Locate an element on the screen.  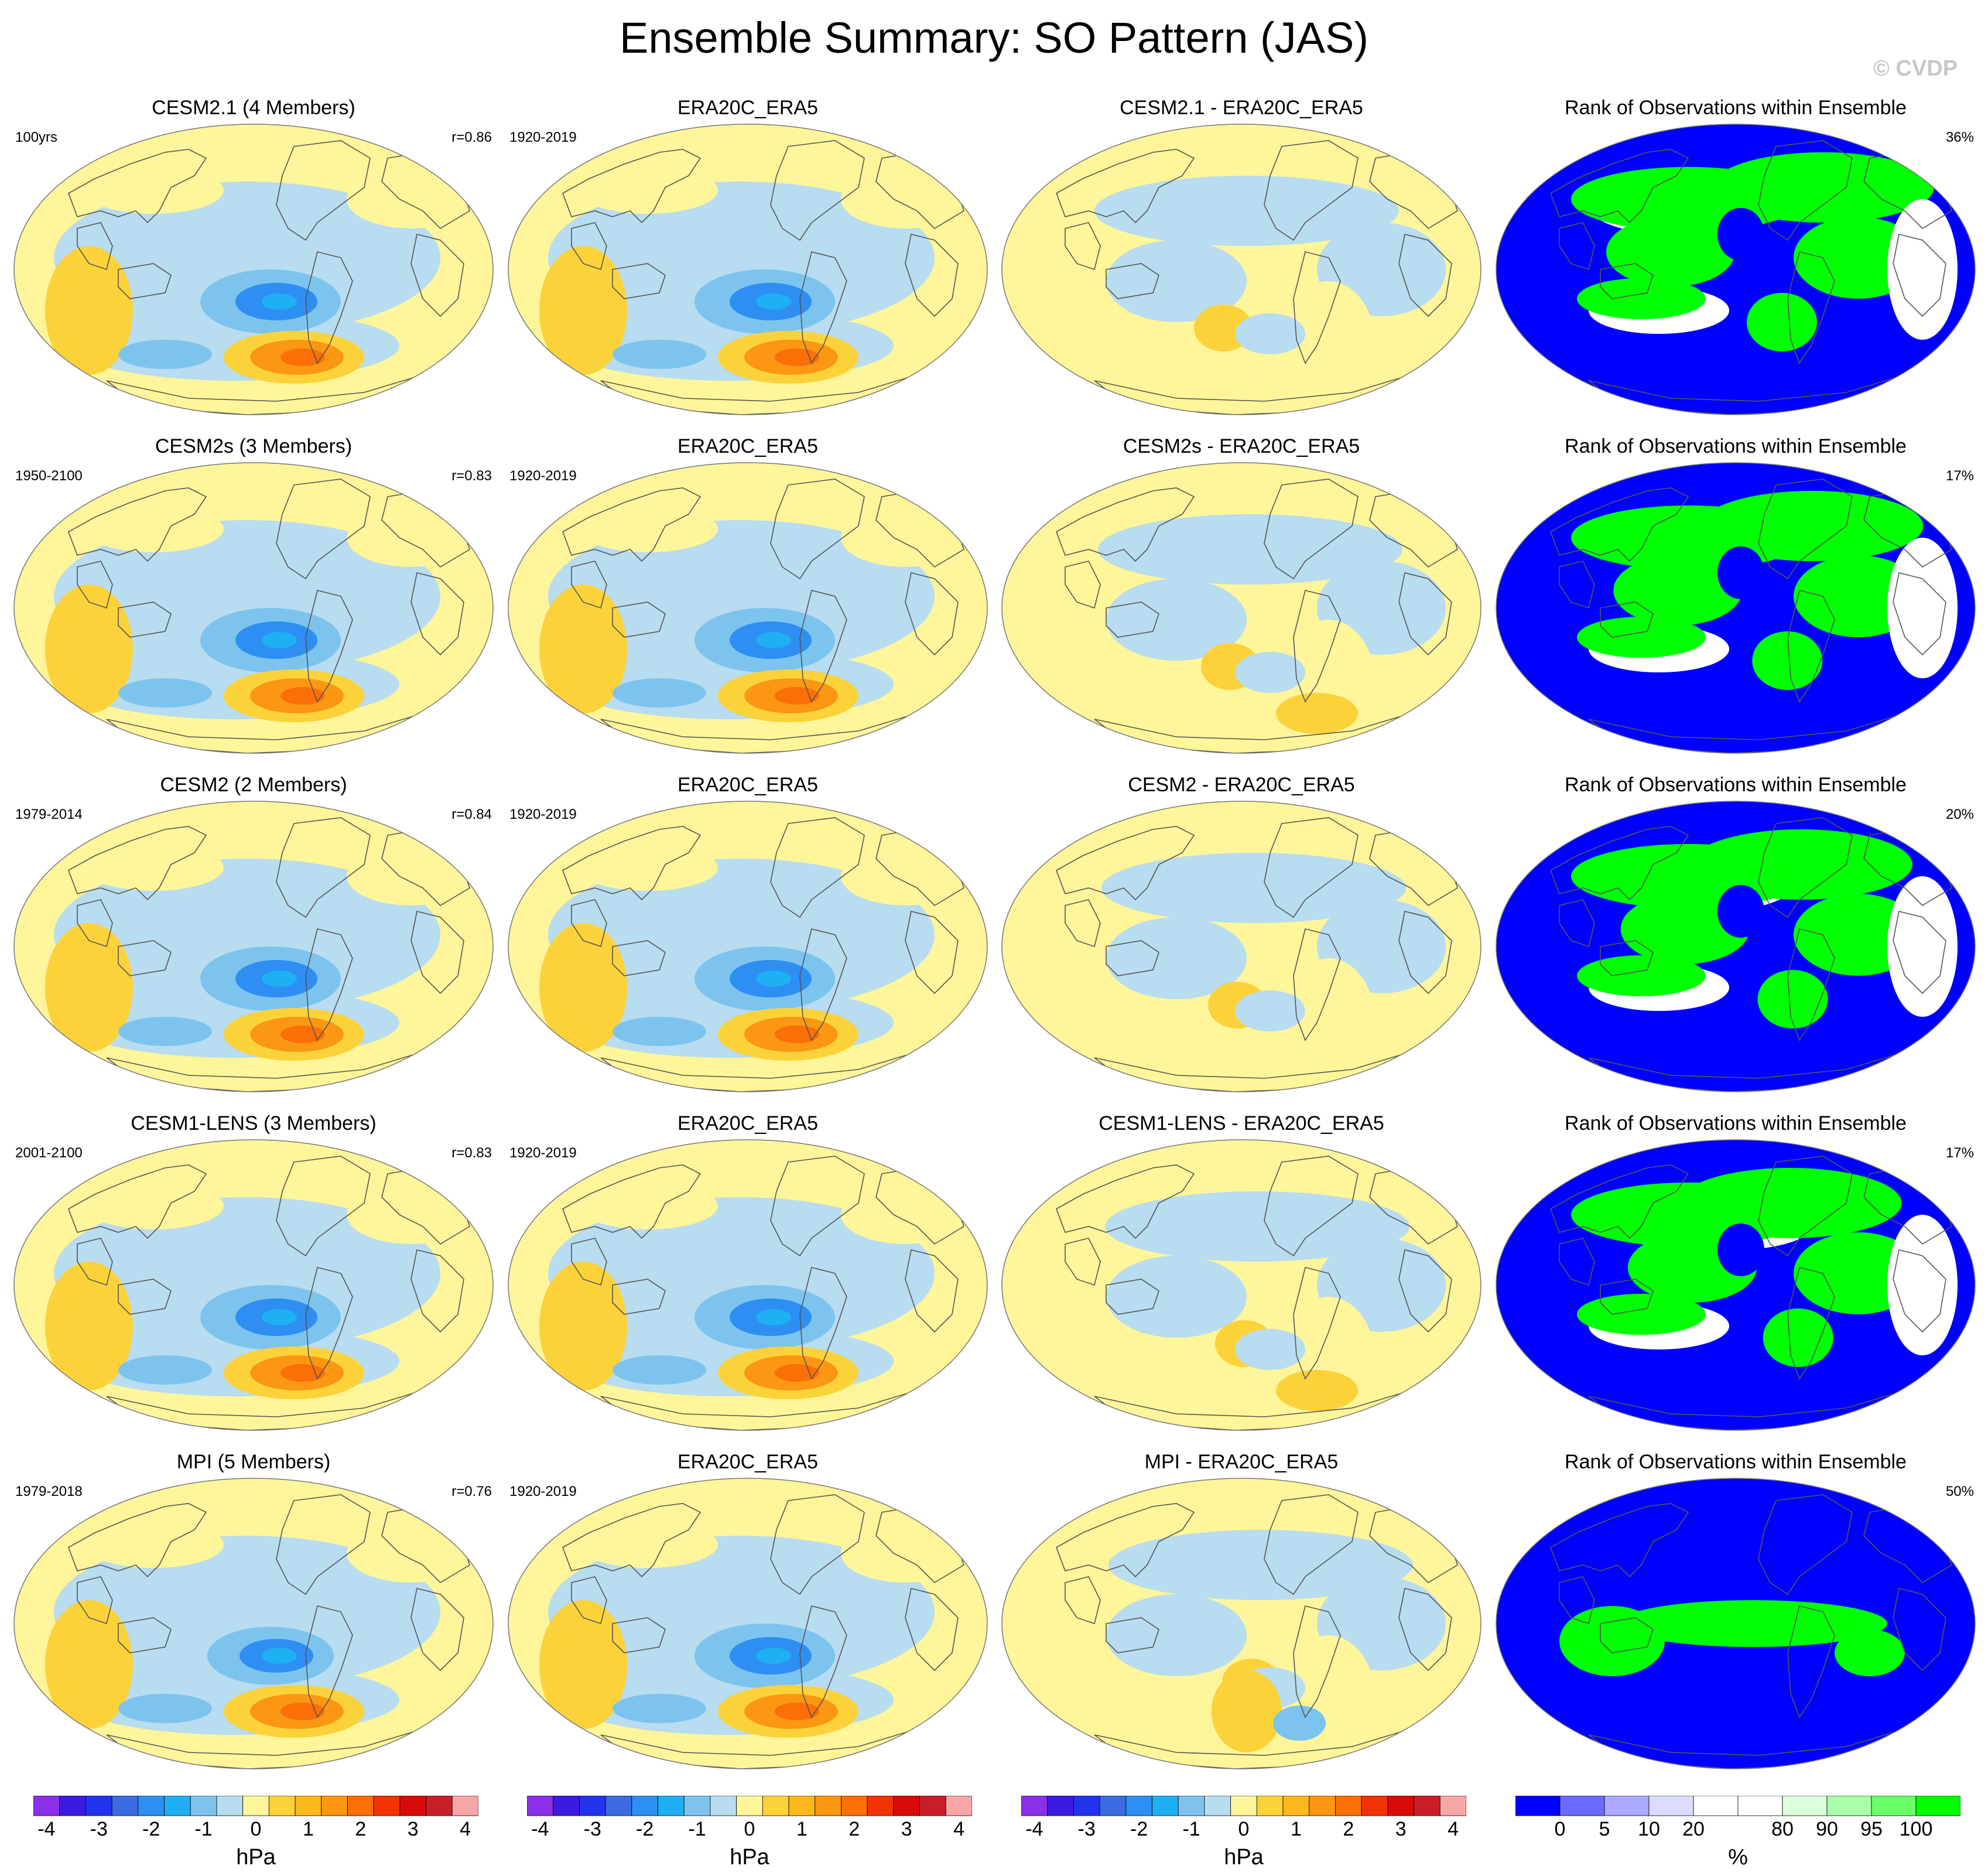
panel-correlation: r=0.86 is located at coordinates (472, 137).